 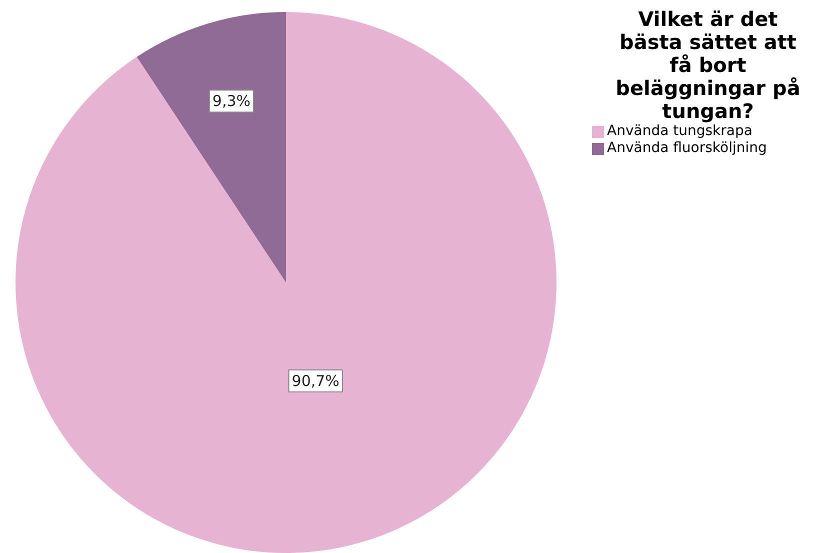 I want to click on data-label: 90,7%, so click(x=316, y=381).